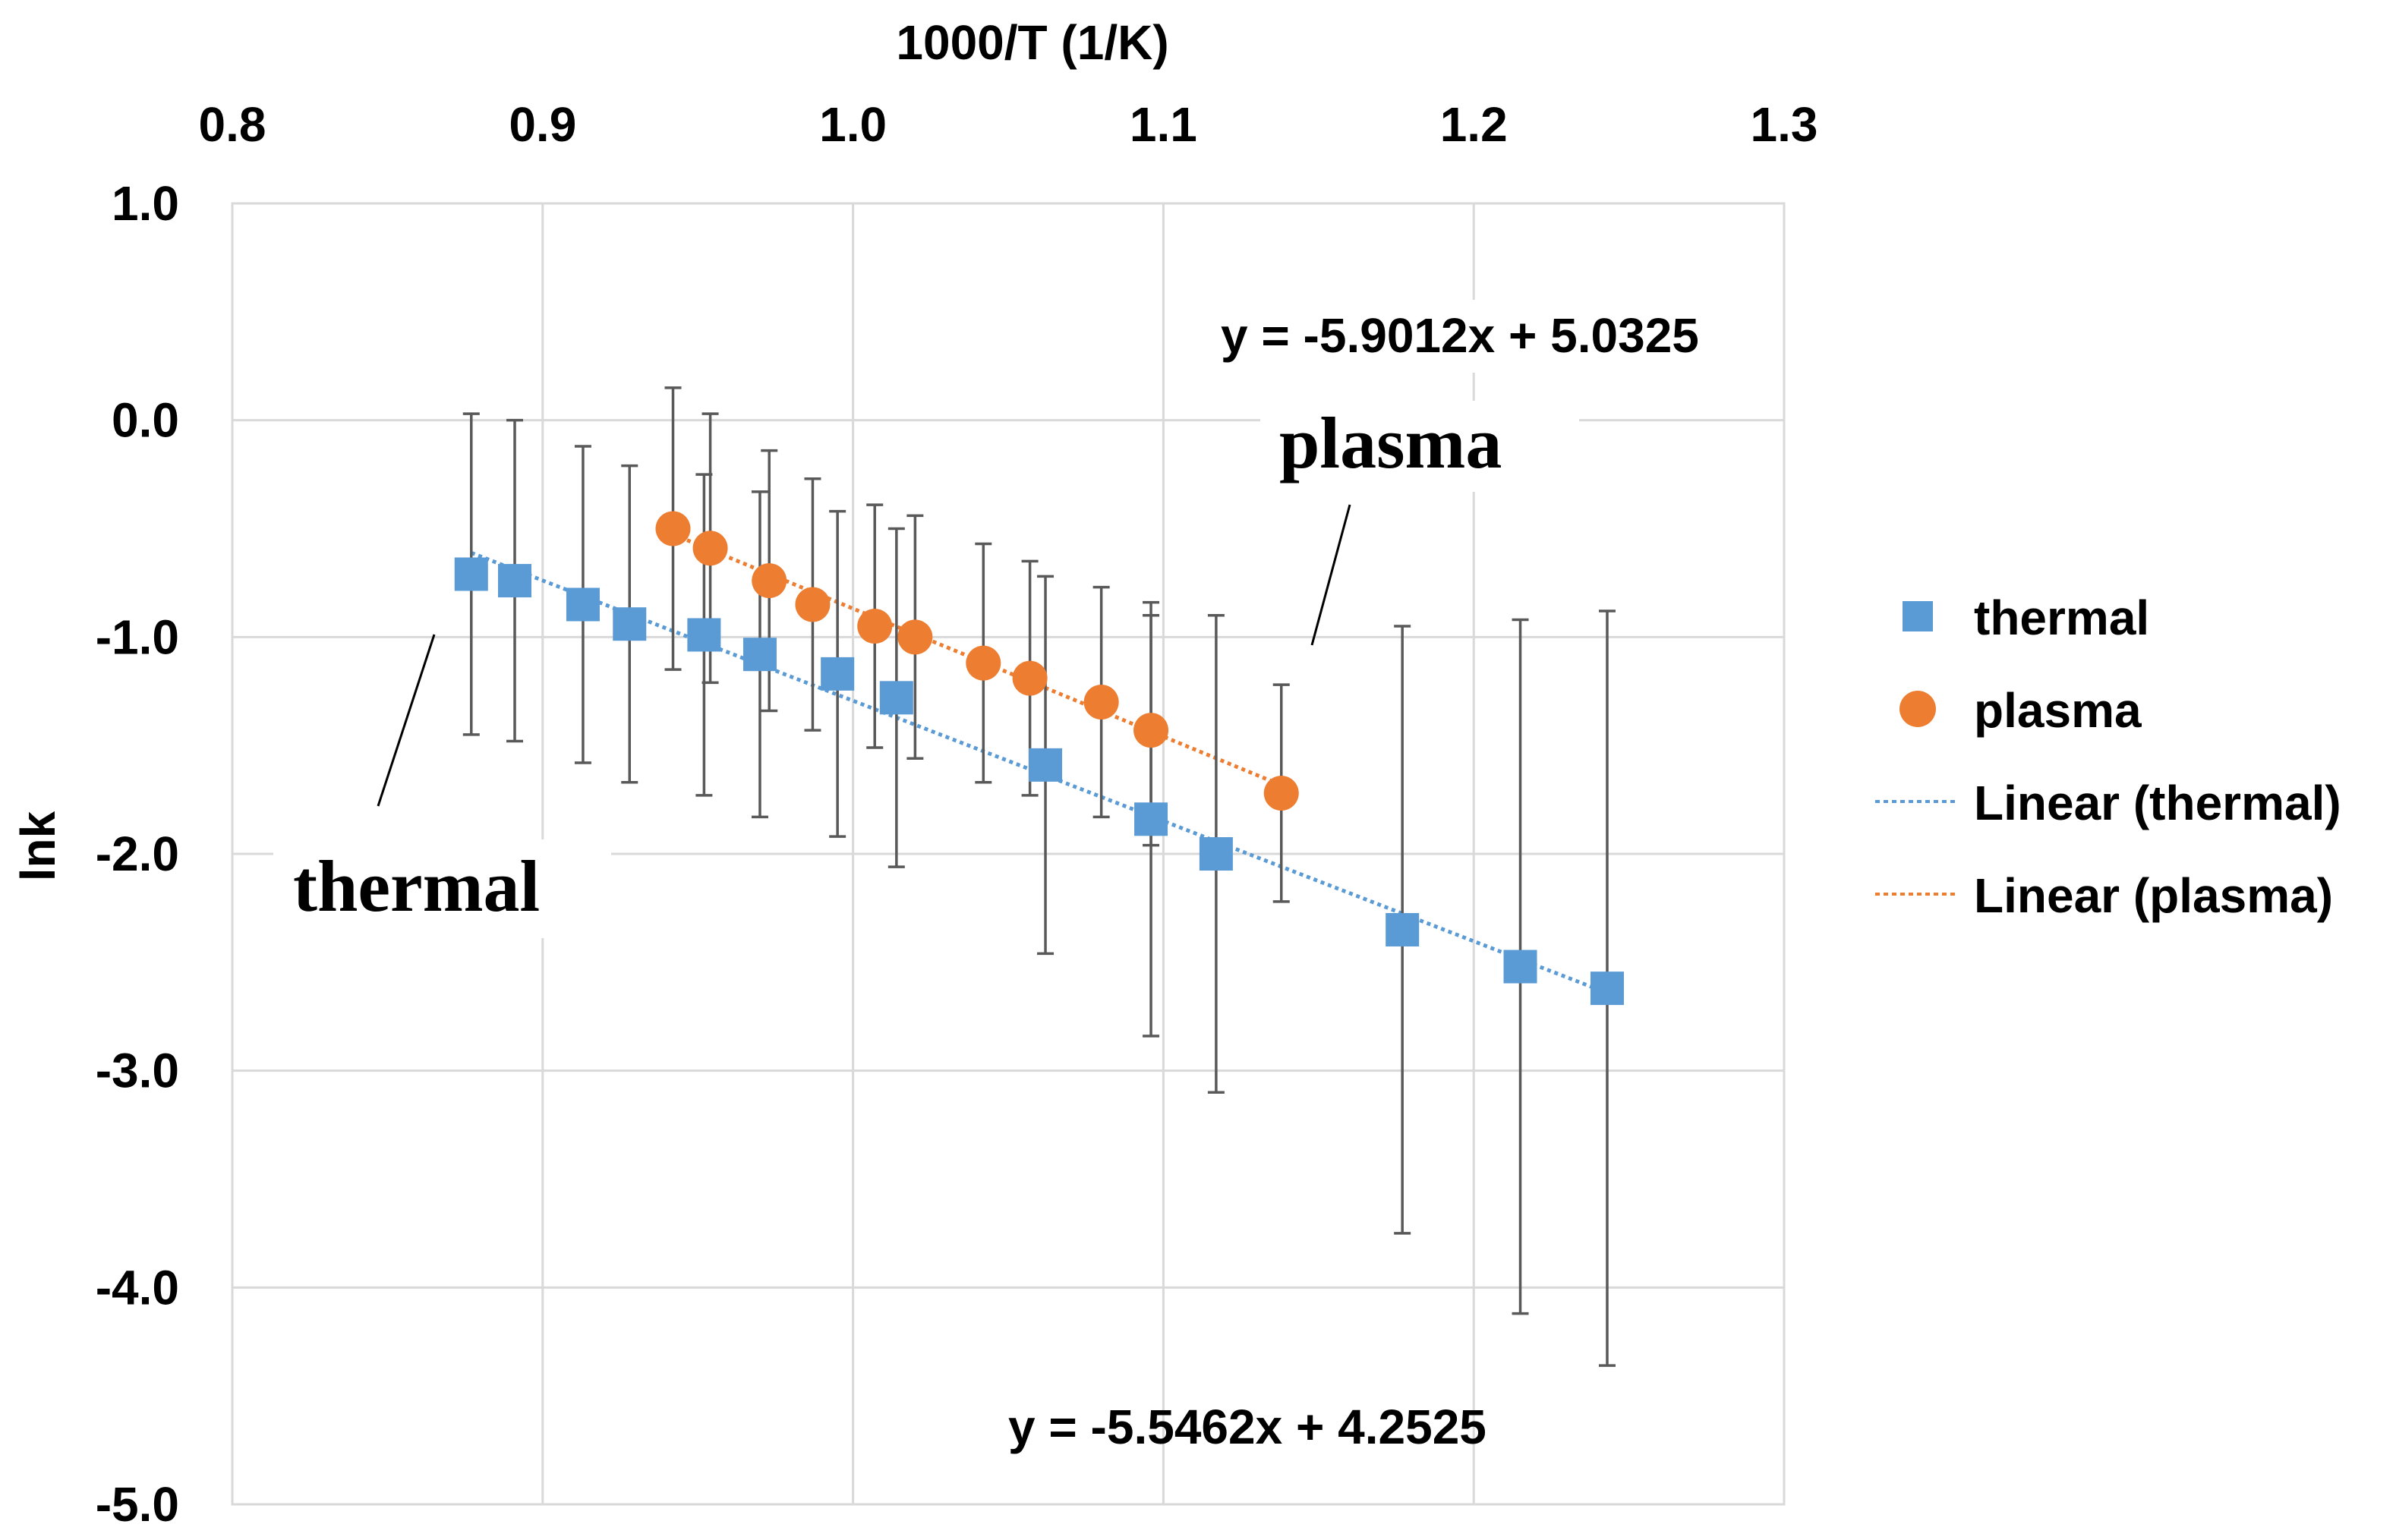 The image size is (2396, 1540). I want to click on thermal-leader-line, so click(407, 720).